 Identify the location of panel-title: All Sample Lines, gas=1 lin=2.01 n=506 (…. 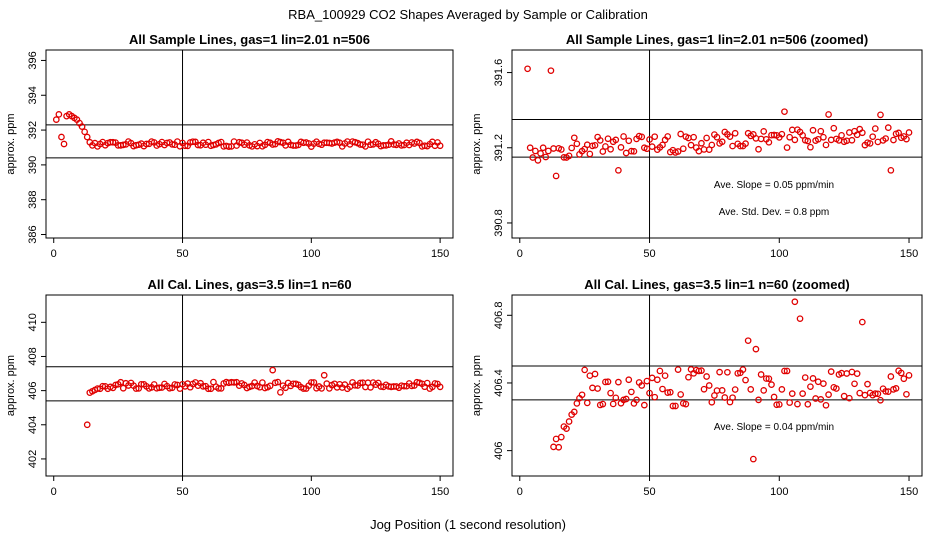
(717, 39).